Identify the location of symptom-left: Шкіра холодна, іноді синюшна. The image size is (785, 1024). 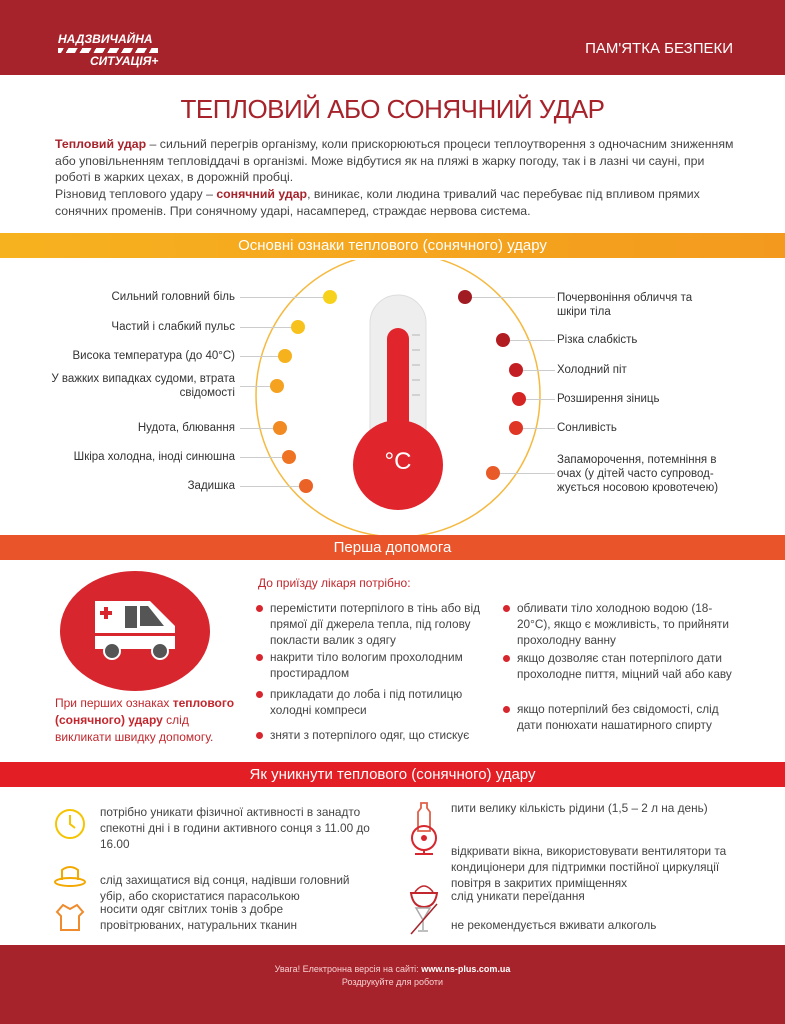
(154, 457).